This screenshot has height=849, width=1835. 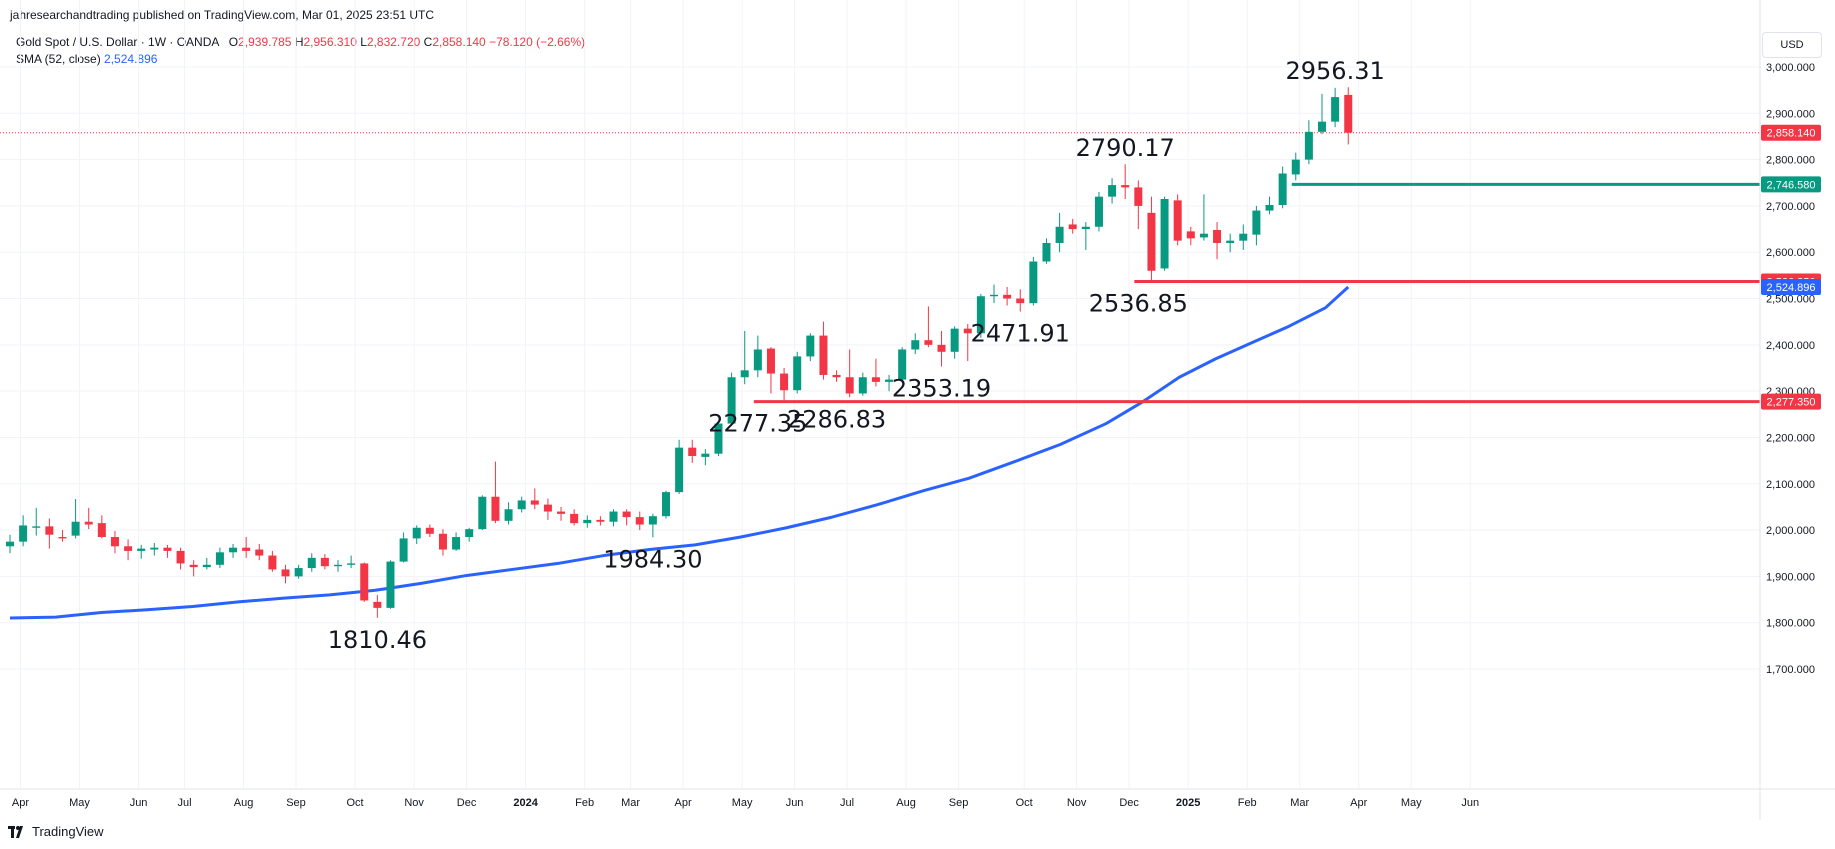 I want to click on price-annotation: 2286.83, so click(x=836, y=419).